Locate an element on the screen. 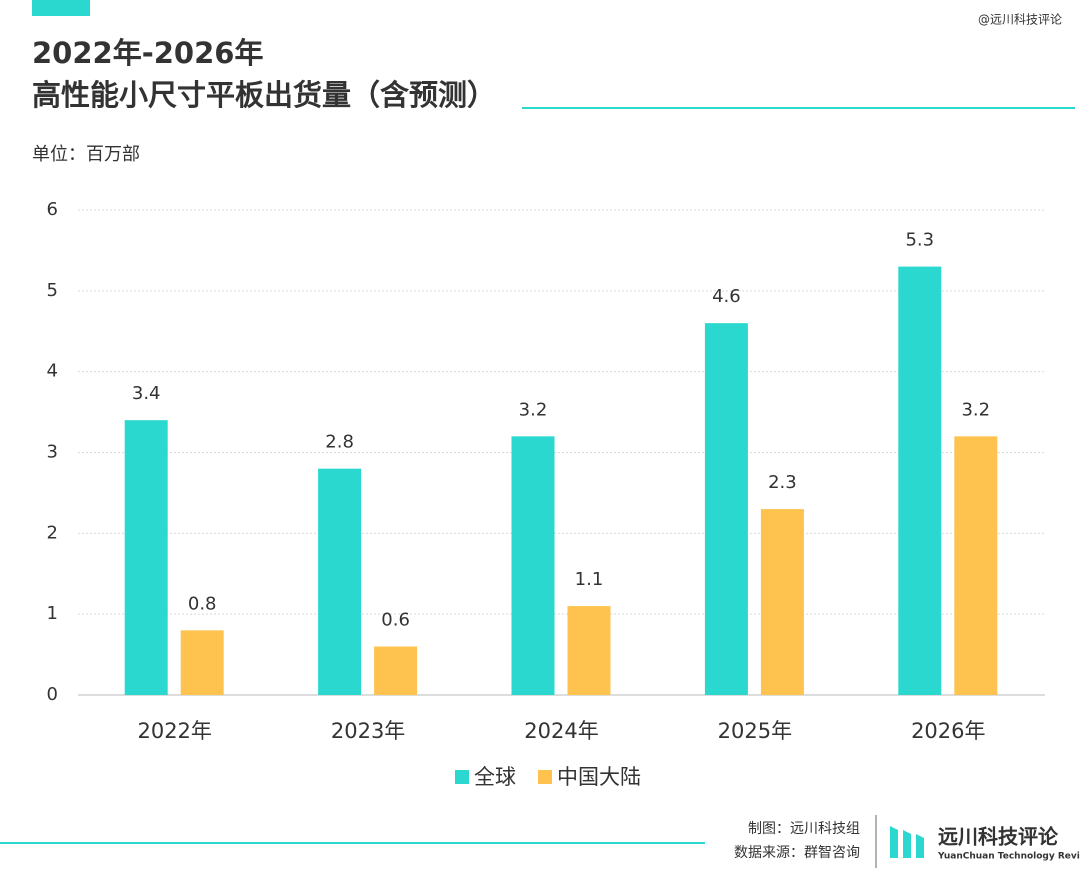 This screenshot has width=1080, height=871. x-tick-label: 2025年 is located at coordinates (755, 731).